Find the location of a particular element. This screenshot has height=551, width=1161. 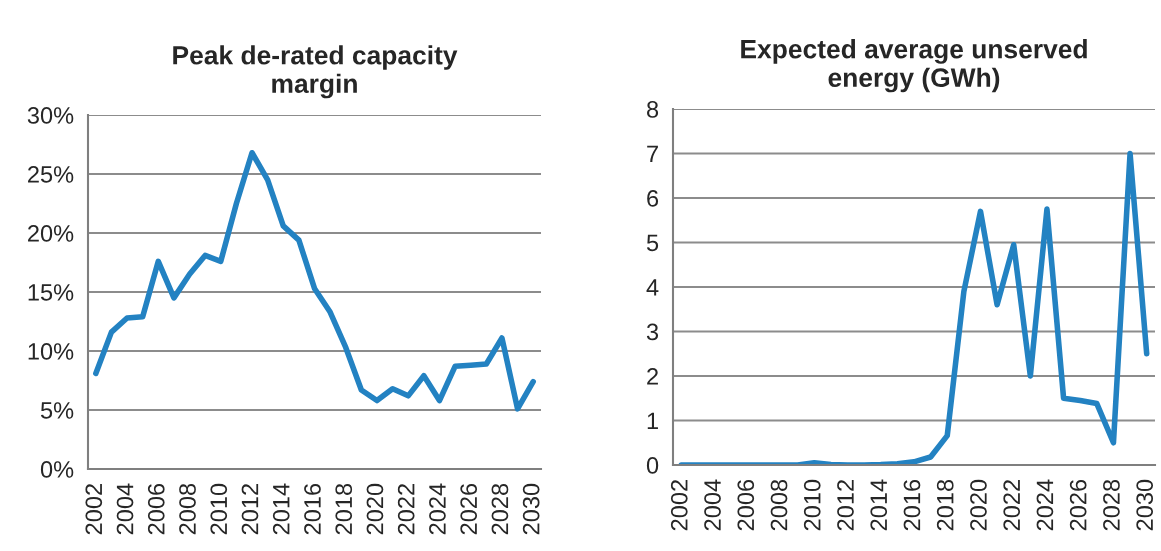

y-tick-label: 7 is located at coordinates (652, 154).